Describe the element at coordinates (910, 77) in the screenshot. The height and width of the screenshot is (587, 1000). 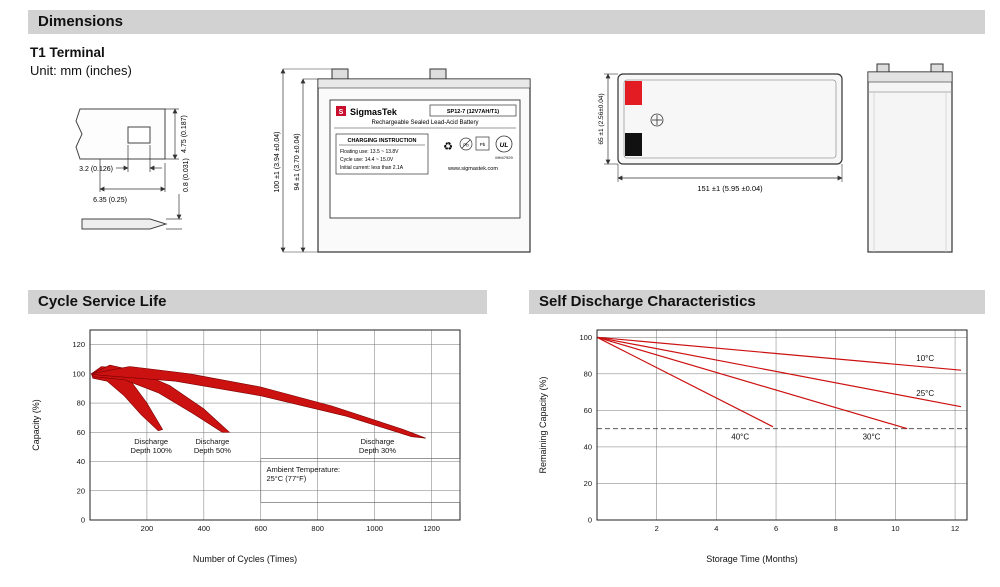
I see `battery-side-rim` at that location.